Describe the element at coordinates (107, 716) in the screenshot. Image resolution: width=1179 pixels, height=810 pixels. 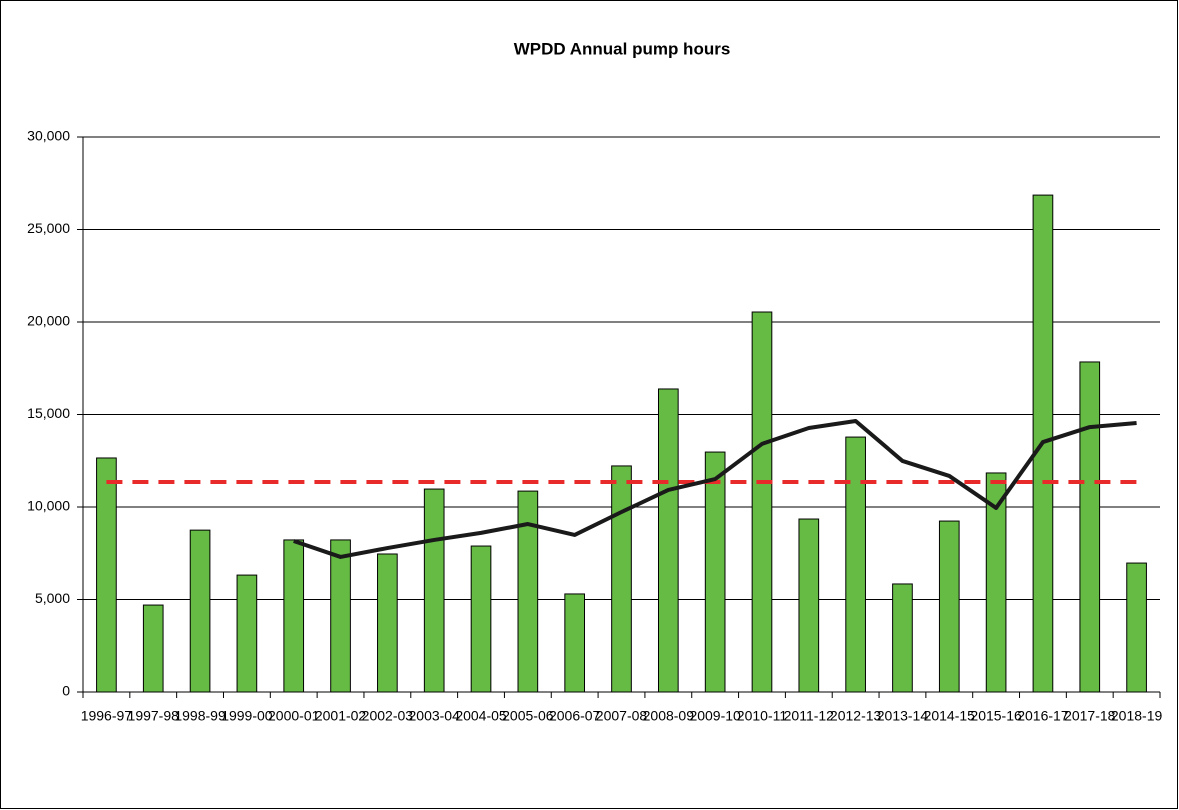
I see `x-tick-label: 1996-97` at that location.